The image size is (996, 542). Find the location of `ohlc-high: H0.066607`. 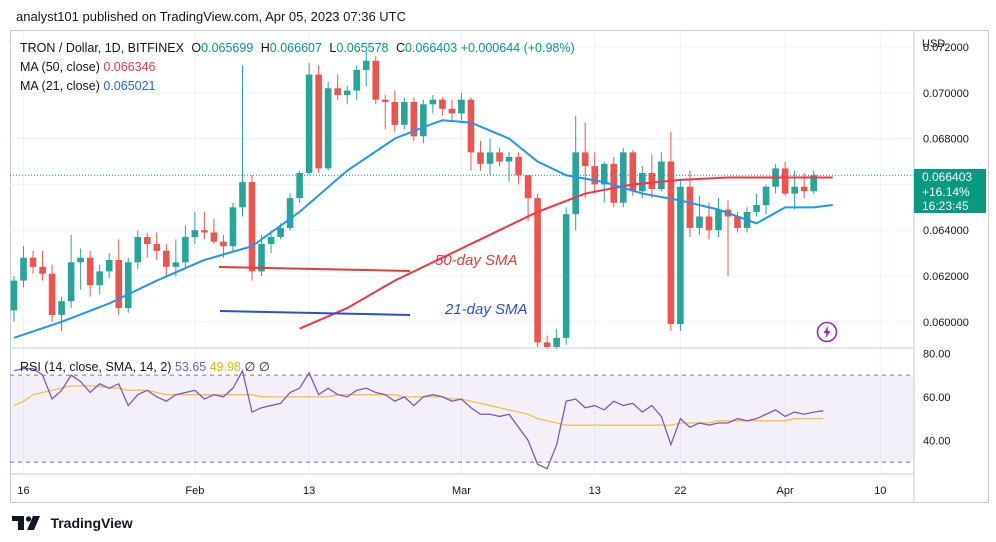

ohlc-high: H0.066607 is located at coordinates (291, 48).